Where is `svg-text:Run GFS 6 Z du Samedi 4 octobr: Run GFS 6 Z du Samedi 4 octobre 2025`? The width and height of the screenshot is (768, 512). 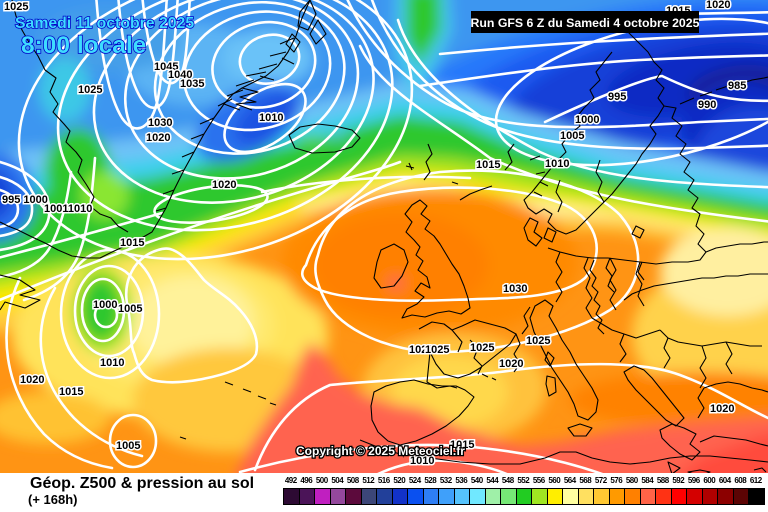
svg-text:Run GFS 6 Z du Samedi 4 octobr: Run GFS 6 Z du Samedi 4 octobre 2025 is located at coordinates (585, 23).